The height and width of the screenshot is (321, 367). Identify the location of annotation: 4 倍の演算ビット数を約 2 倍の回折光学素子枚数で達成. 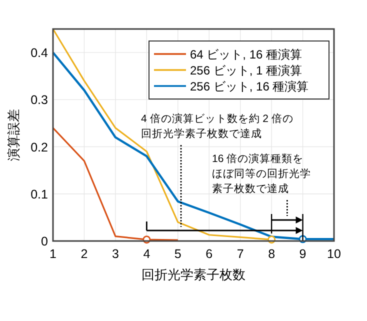
(217, 126).